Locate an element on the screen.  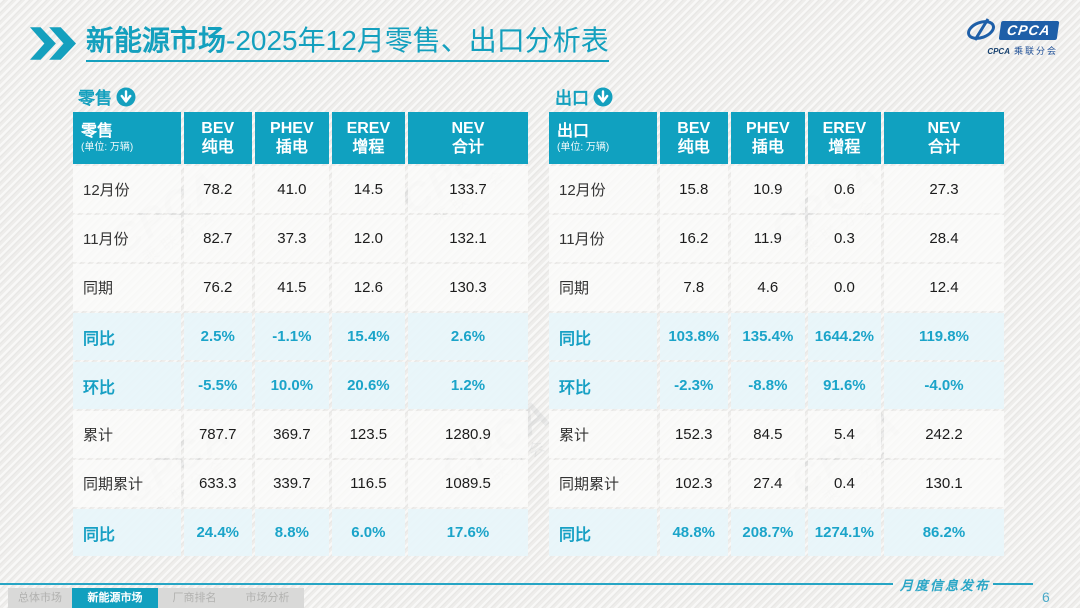
table-row-yoy: 同比 2.5% -1.1% 15.4% 2.6% is located at coordinates (300, 336).